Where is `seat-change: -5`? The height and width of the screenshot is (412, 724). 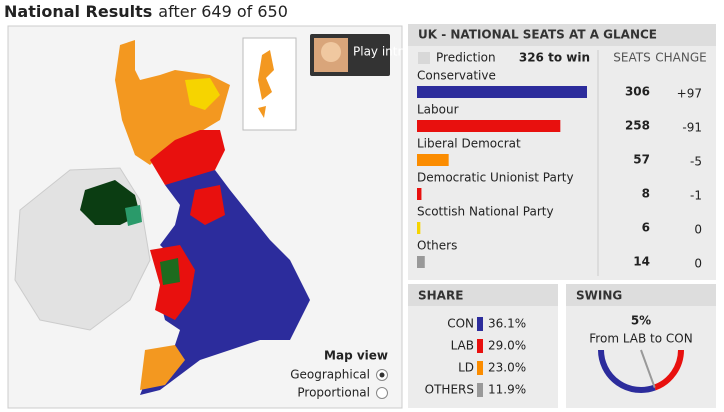
seat-change: -5 is located at coordinates (696, 162).